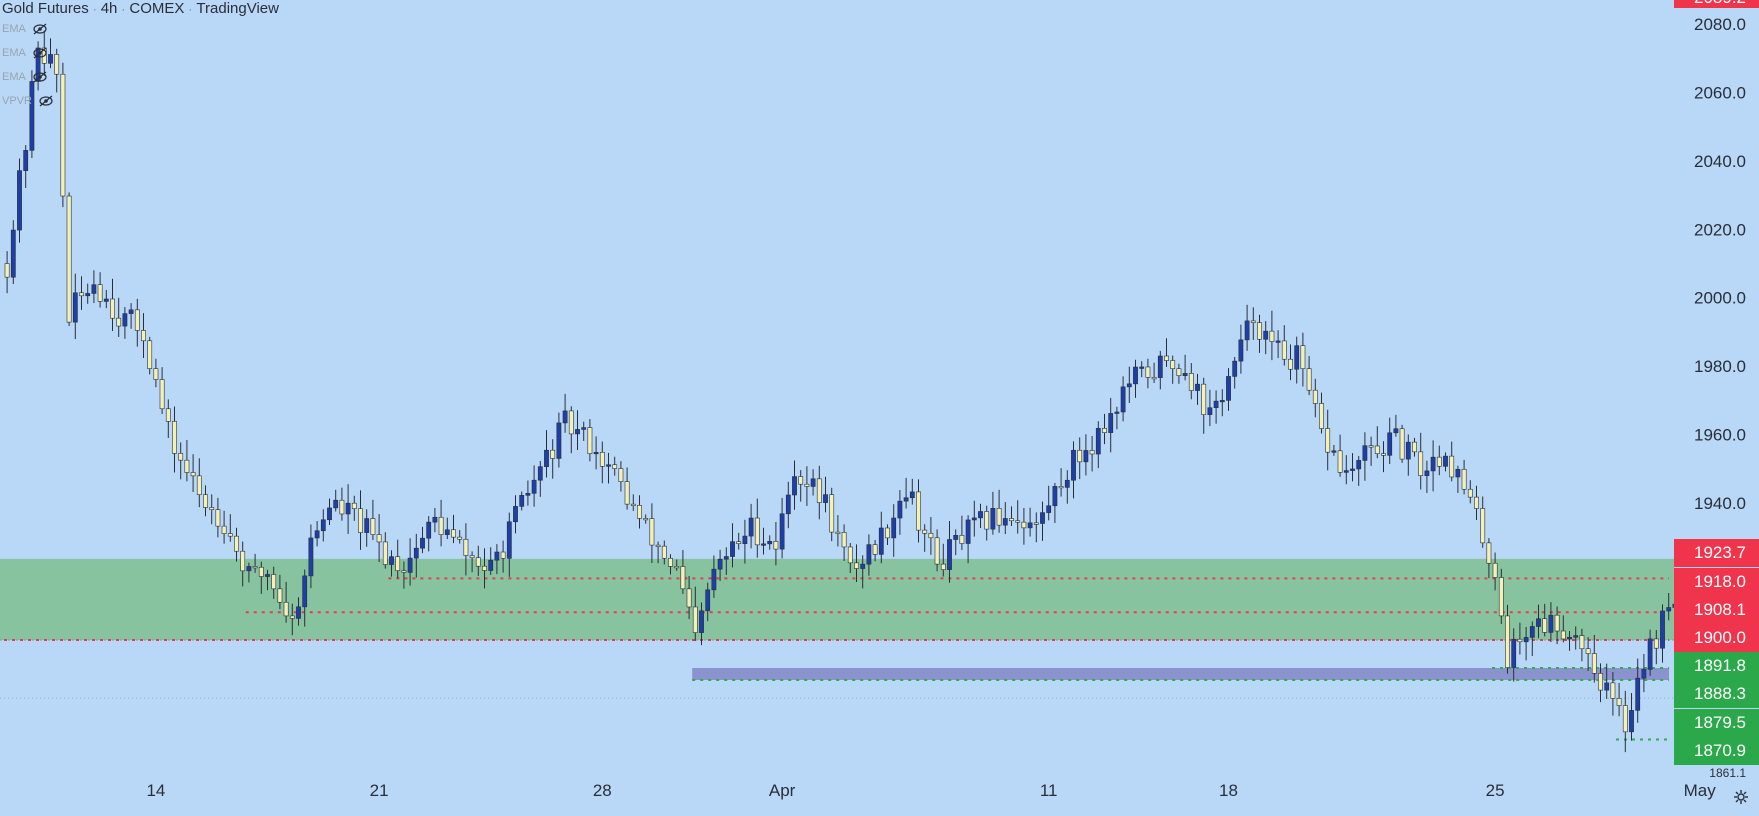  What do you see at coordinates (1720, 503) in the screenshot?
I see `price-tick-label: 1940.0` at bounding box center [1720, 503].